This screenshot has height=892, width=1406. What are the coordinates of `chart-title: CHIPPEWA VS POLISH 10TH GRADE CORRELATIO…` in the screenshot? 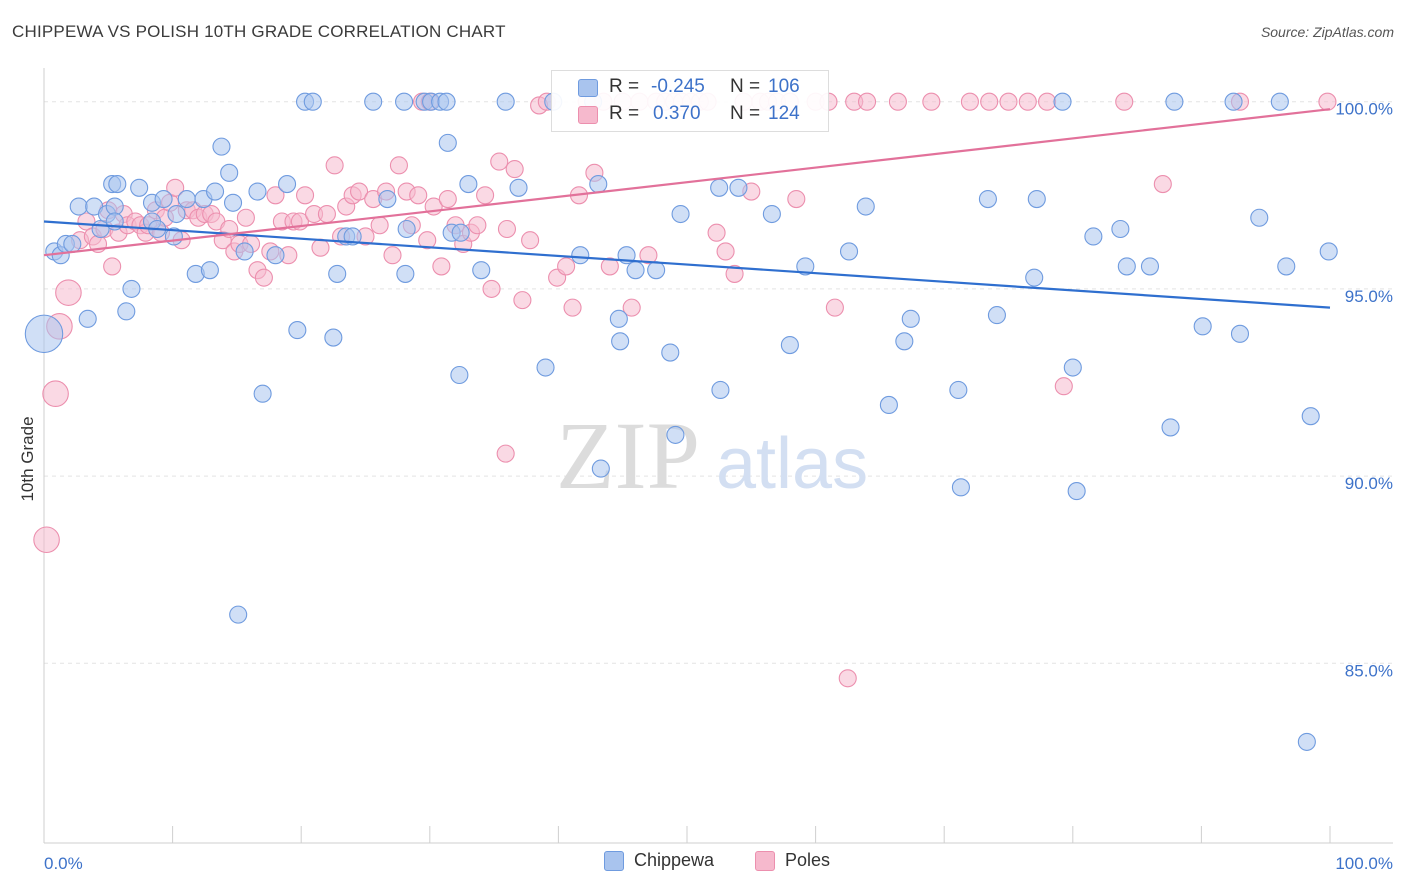 It's located at (259, 31).